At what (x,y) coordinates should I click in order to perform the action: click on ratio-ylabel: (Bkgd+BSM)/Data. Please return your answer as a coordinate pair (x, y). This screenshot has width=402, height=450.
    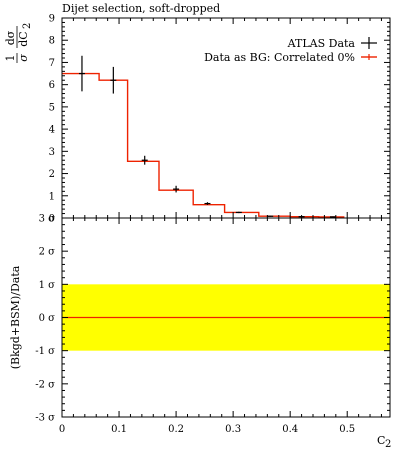
    Looking at the image, I should click on (15, 317).